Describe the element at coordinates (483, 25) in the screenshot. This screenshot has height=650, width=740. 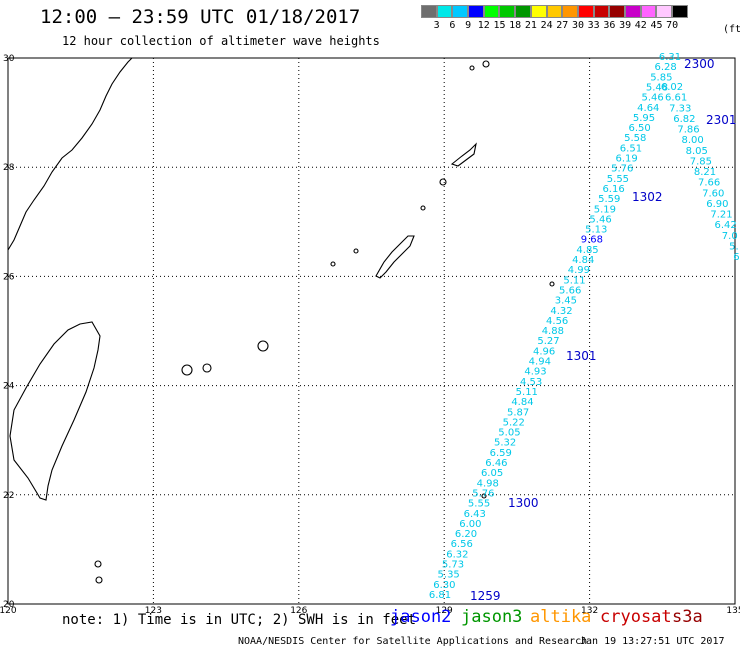
I see `legend-label: 12` at that location.